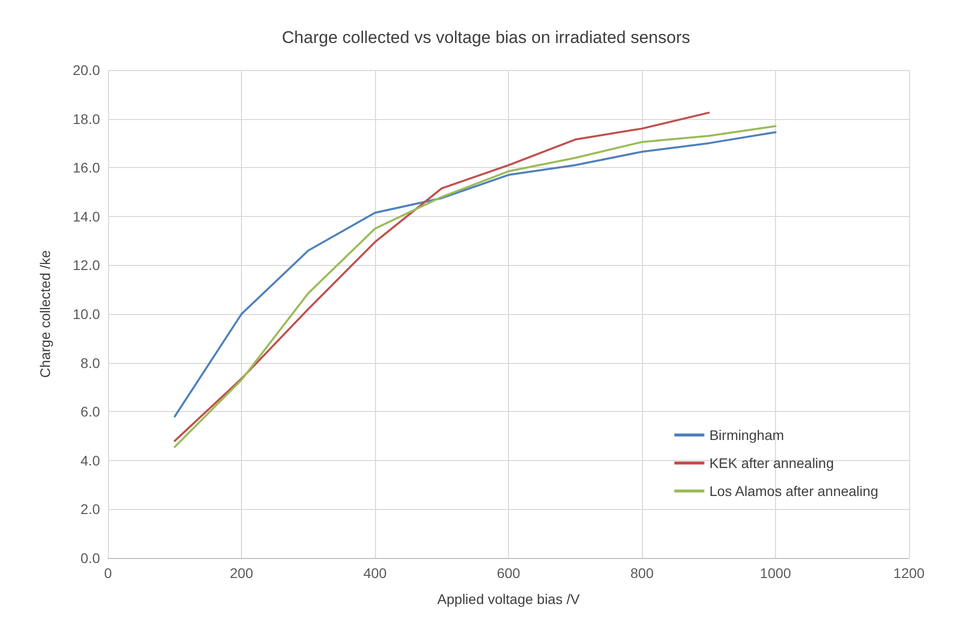 The width and height of the screenshot is (972, 639). What do you see at coordinates (375, 573) in the screenshot?
I see `x-tick-label: 400` at bounding box center [375, 573].